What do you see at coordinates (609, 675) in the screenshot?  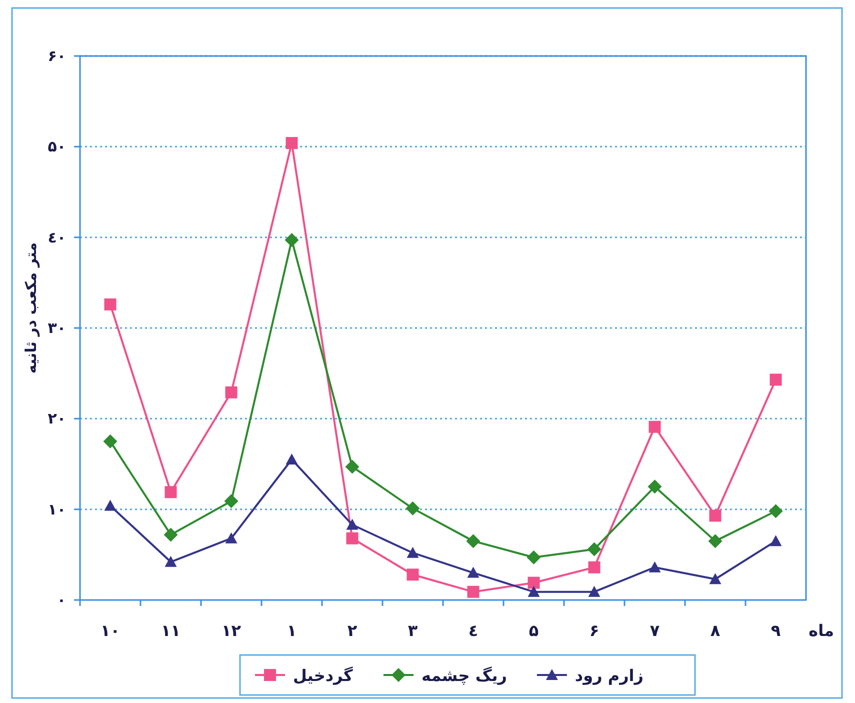 I see `legend-label: زارم رود` at bounding box center [609, 675].